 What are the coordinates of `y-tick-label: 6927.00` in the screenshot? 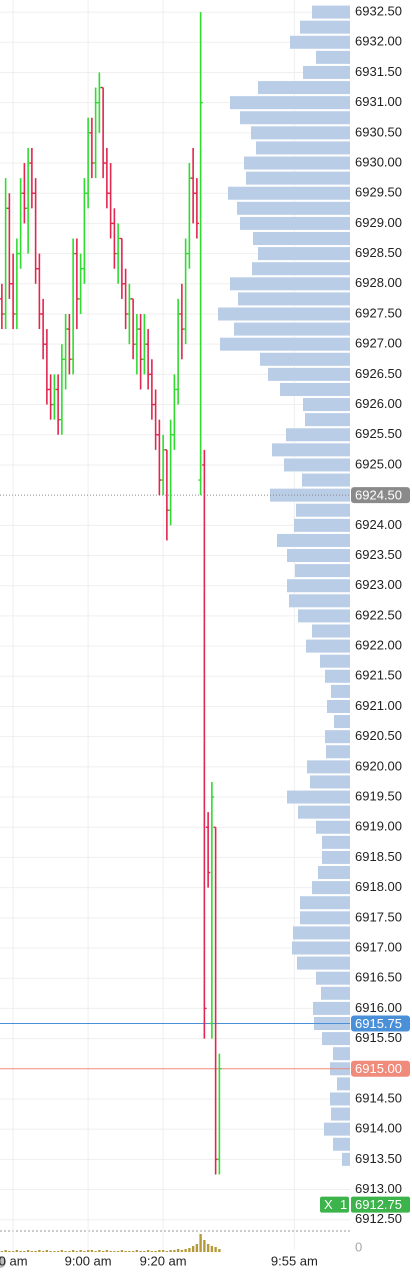 It's located at (378, 343).